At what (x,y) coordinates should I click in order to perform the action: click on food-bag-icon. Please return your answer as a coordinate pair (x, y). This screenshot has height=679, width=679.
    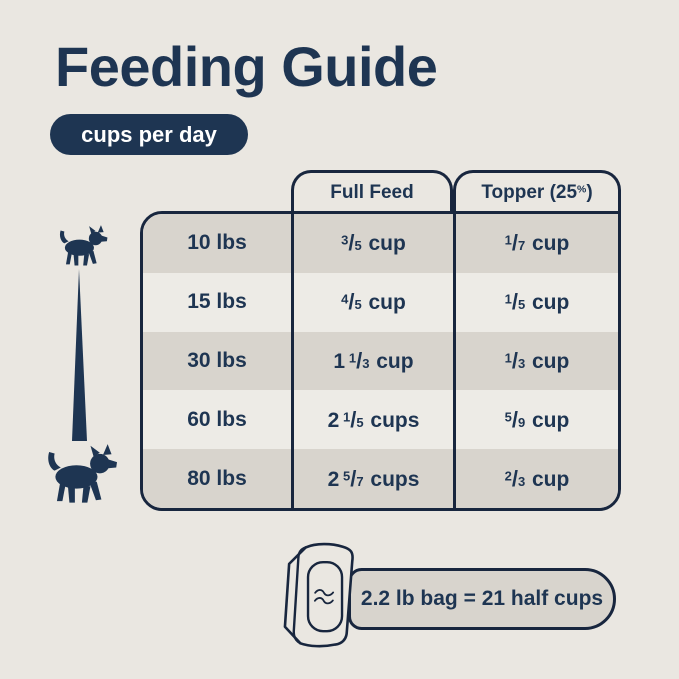
    Looking at the image, I should click on (318, 595).